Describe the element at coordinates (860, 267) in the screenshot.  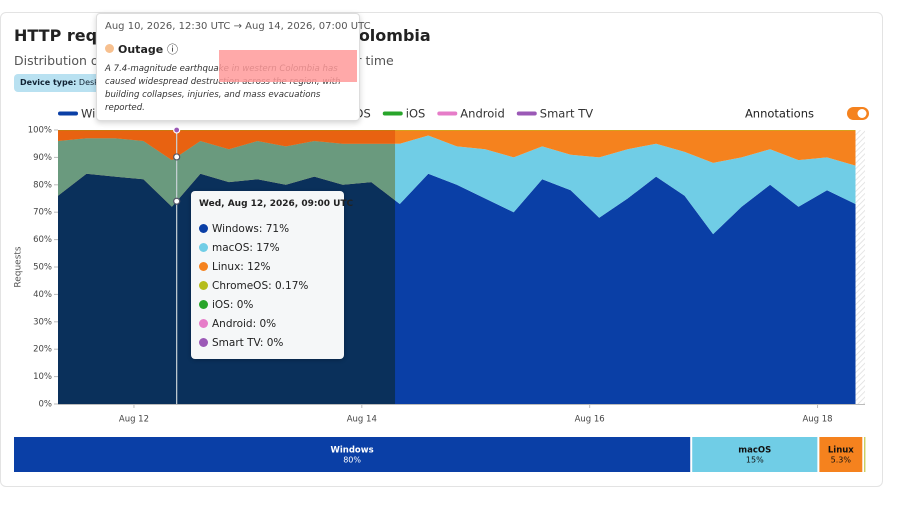
I see `incomplete-period` at that location.